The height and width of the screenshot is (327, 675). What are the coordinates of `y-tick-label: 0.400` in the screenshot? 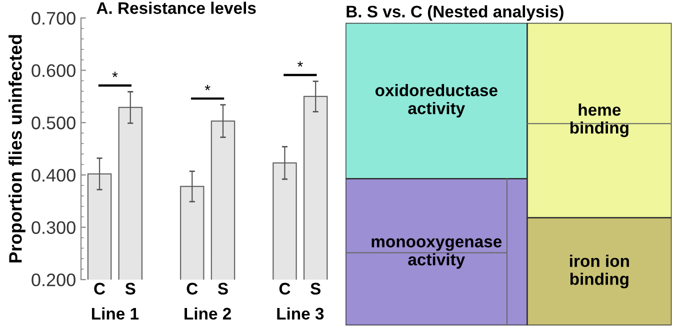 It's located at (54, 175).